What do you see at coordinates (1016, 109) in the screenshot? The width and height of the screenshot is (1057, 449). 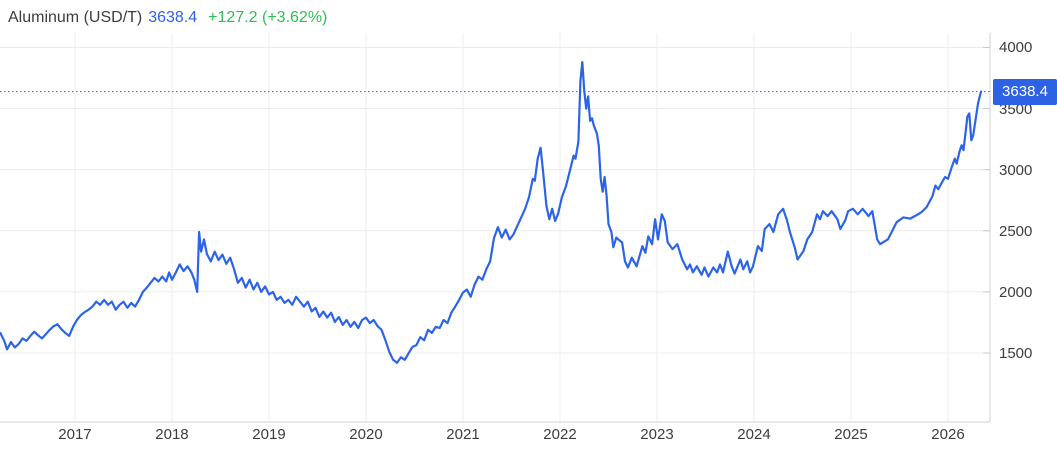 I see `y-tick-label: 3500` at bounding box center [1016, 109].